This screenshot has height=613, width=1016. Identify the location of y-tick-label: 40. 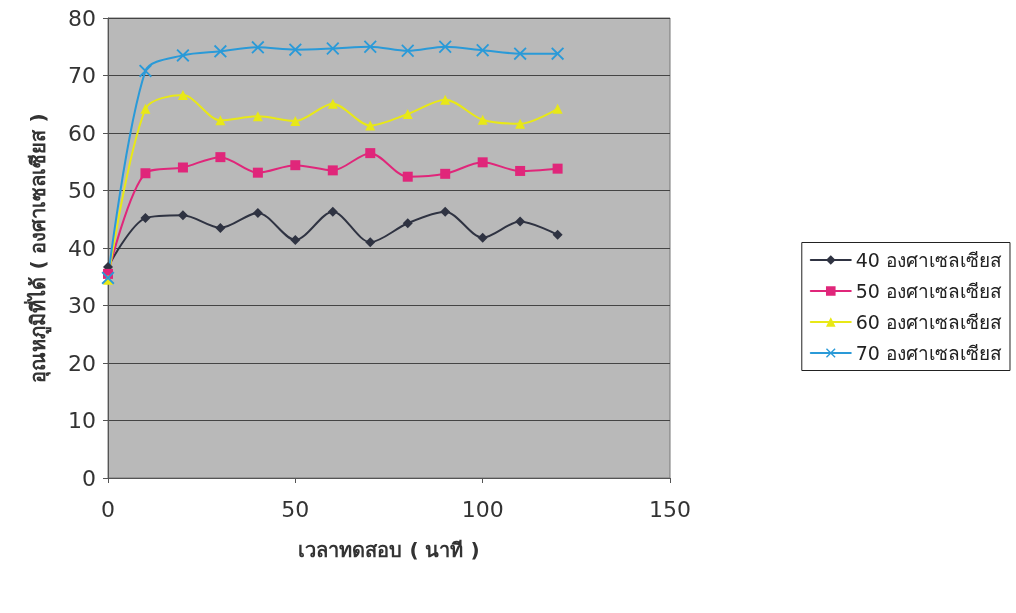
(82, 248).